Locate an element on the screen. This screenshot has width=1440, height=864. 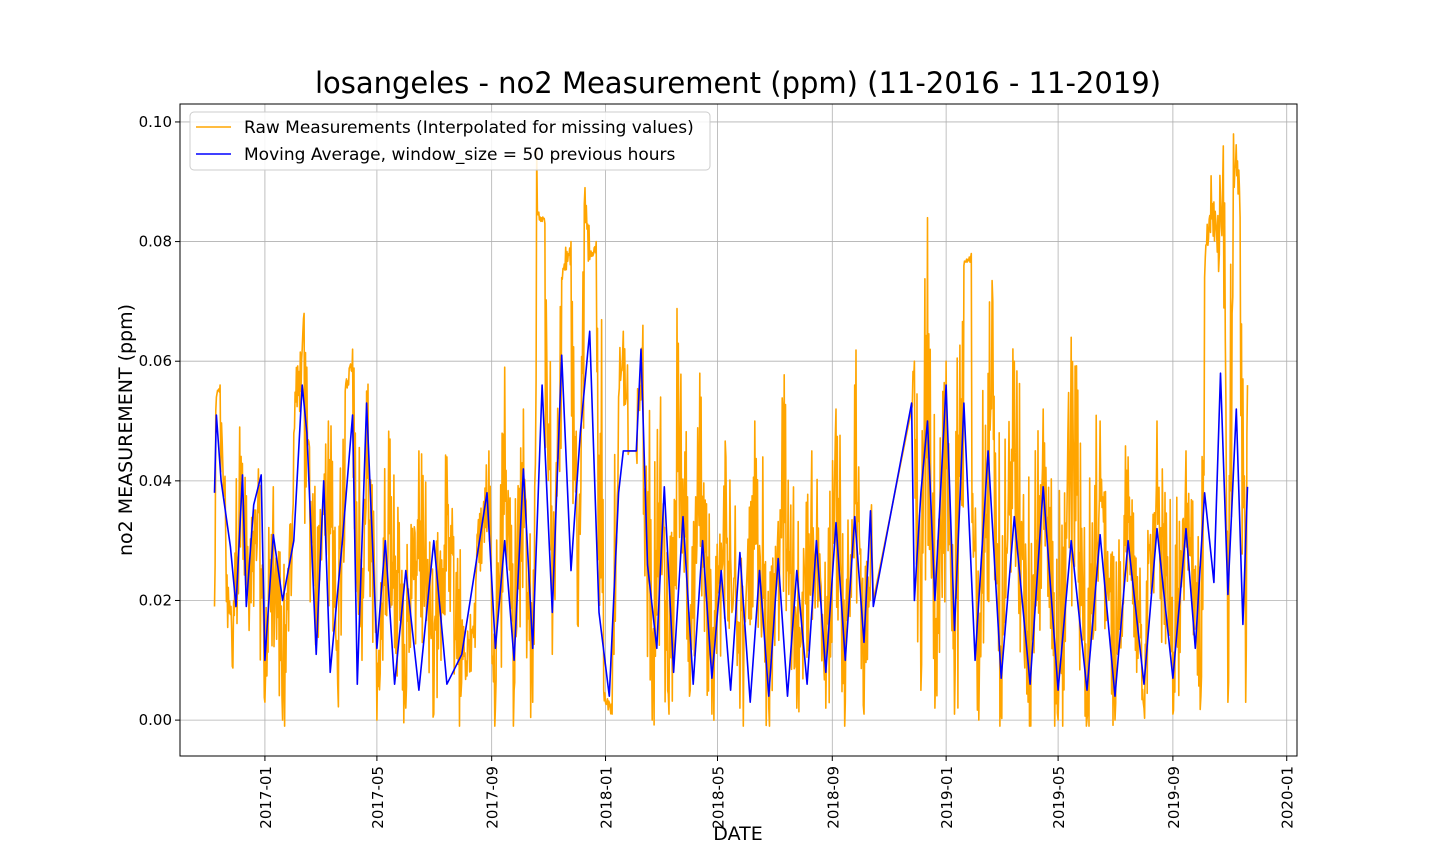
x-tick-label: 2018-09 is located at coordinates (833, 797).